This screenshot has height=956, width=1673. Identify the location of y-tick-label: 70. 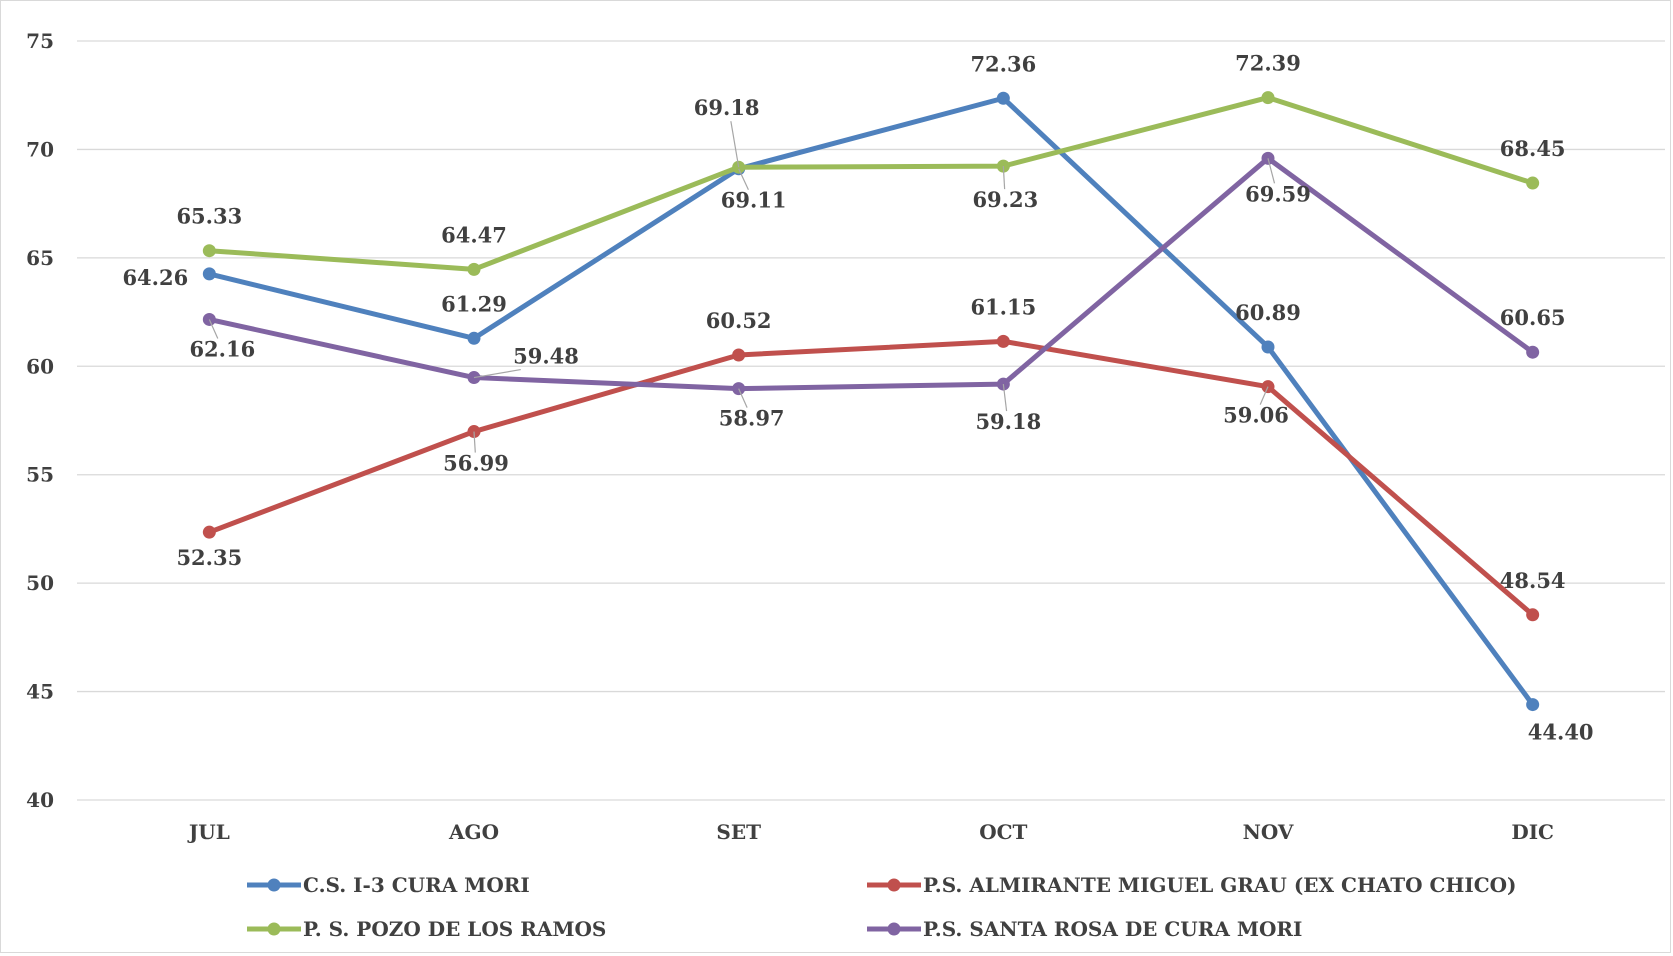
(40, 149).